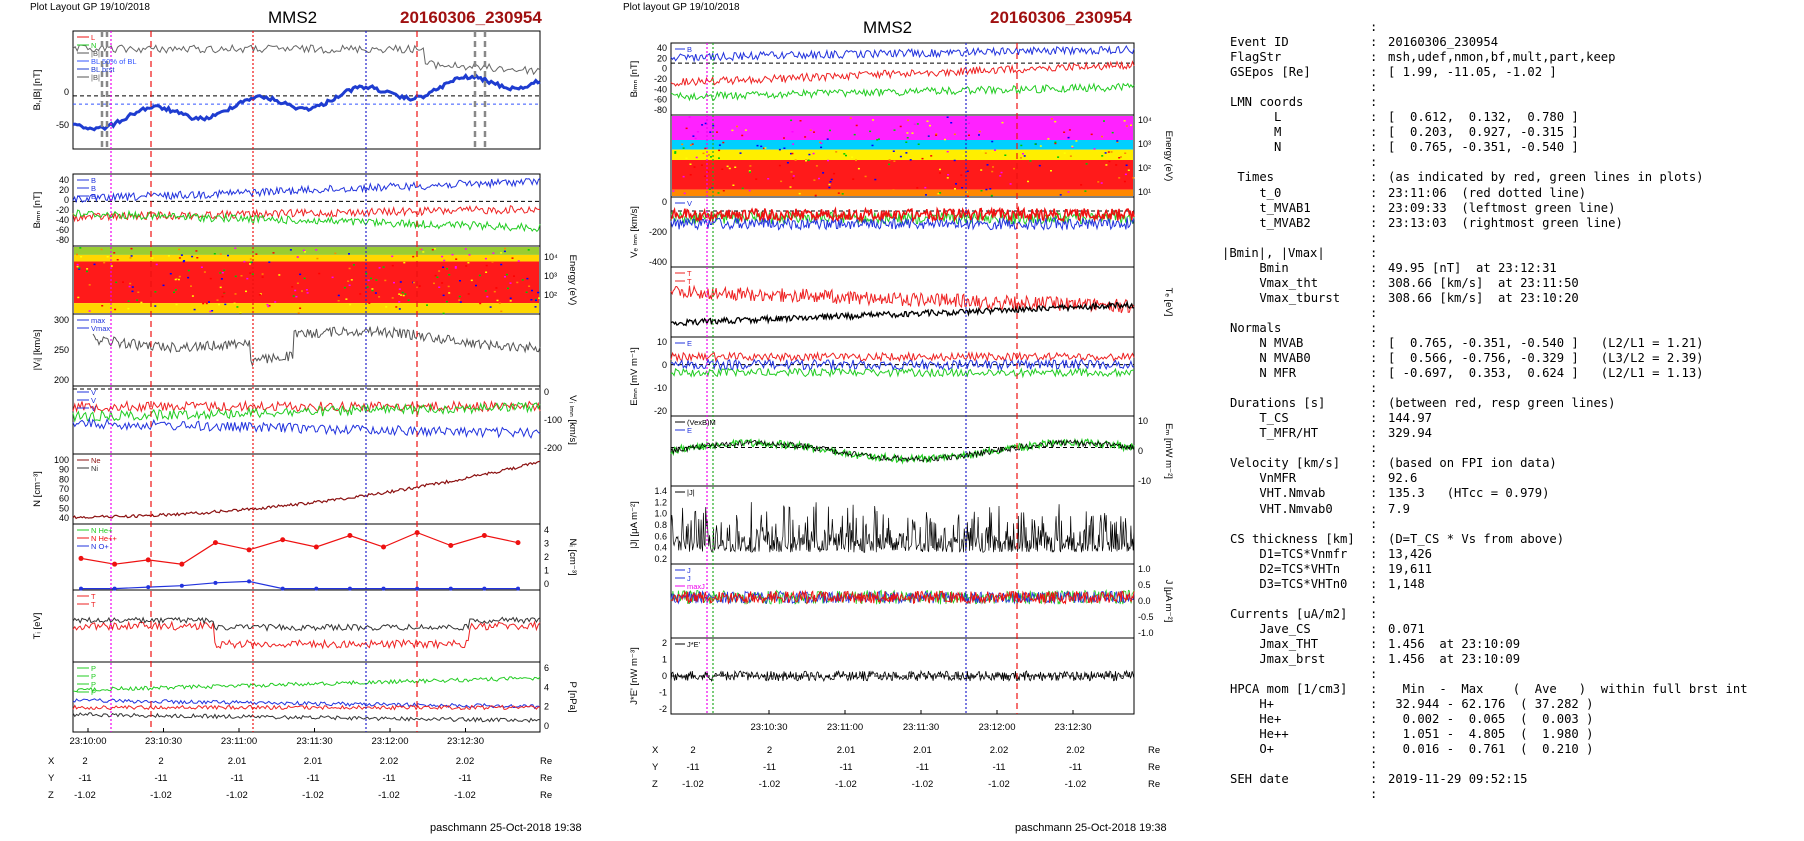 This screenshot has height=841, width=1804. I want to click on info-row: M: [ 0.203, 0.927, -0.315 ], so click(1489, 132).